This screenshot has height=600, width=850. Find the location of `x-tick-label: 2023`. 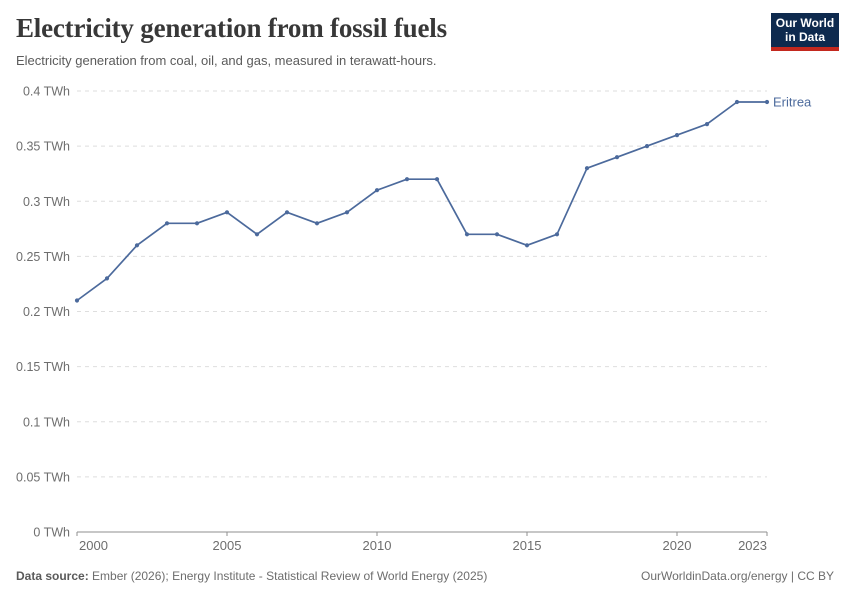

x-tick-label: 2023 is located at coordinates (752, 545).